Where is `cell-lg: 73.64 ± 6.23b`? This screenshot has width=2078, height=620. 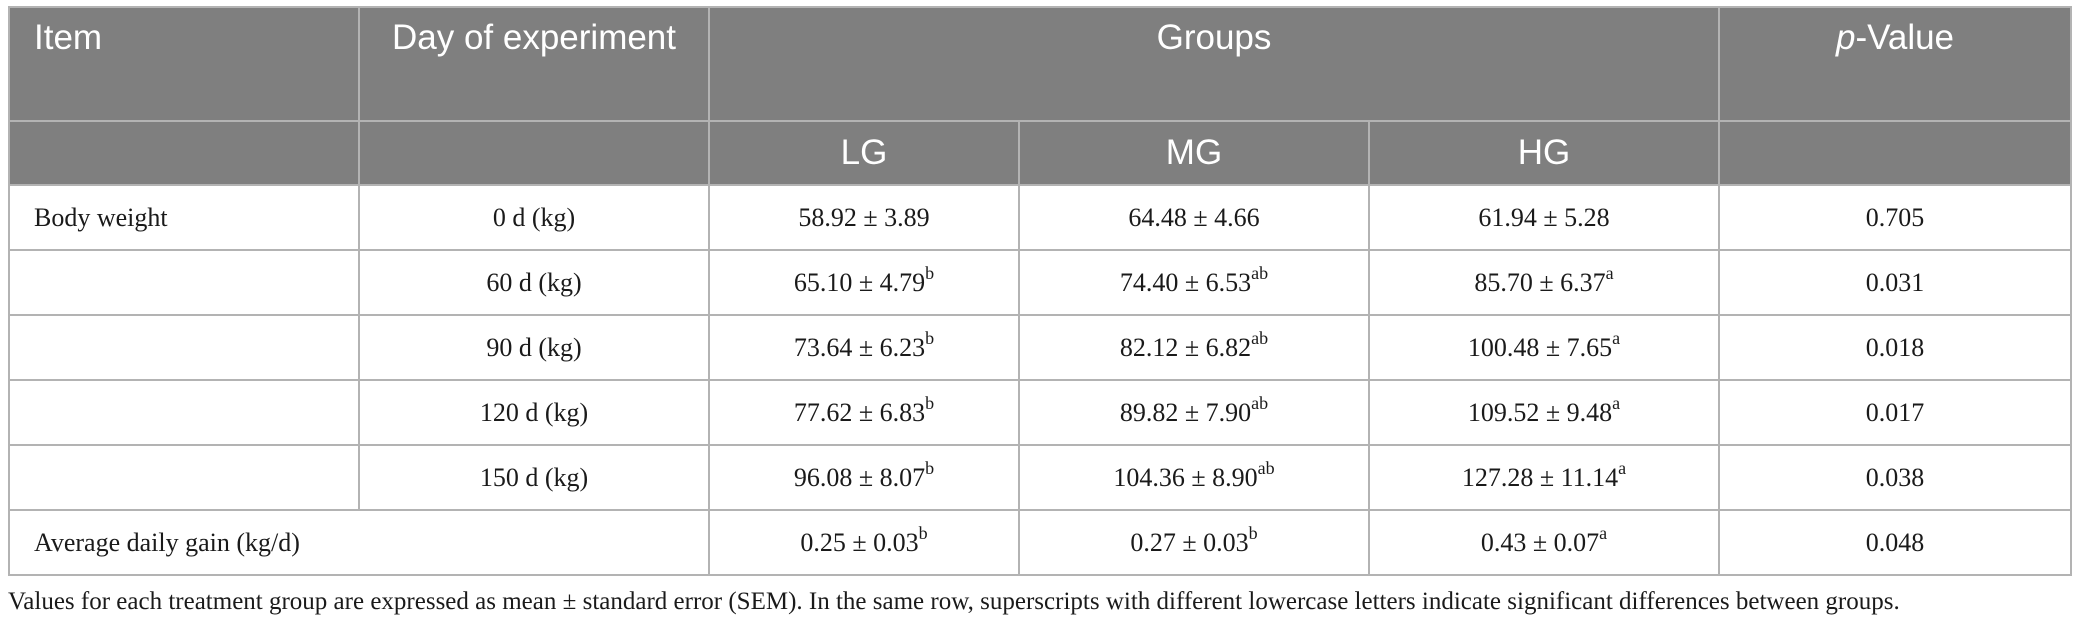 cell-lg: 73.64 ± 6.23b is located at coordinates (864, 347).